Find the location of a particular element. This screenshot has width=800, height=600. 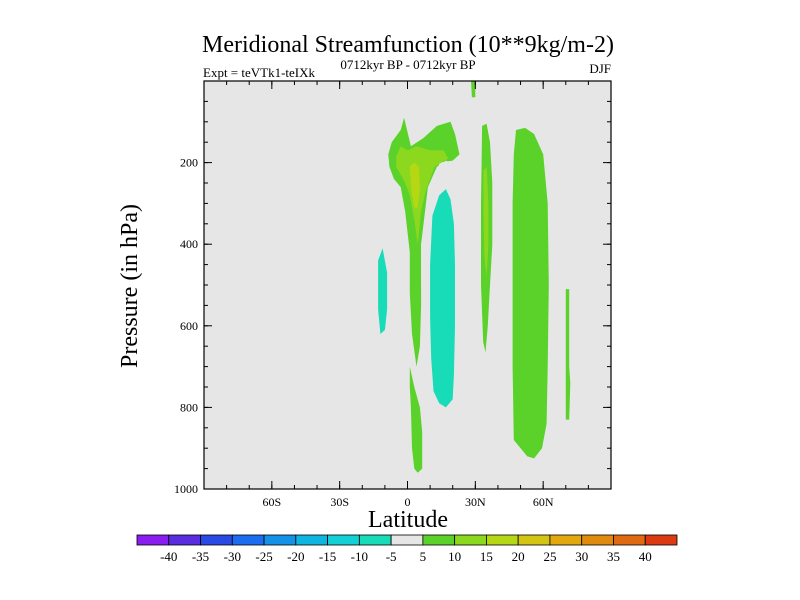

region-nh-strip-top is located at coordinates (490, 101).